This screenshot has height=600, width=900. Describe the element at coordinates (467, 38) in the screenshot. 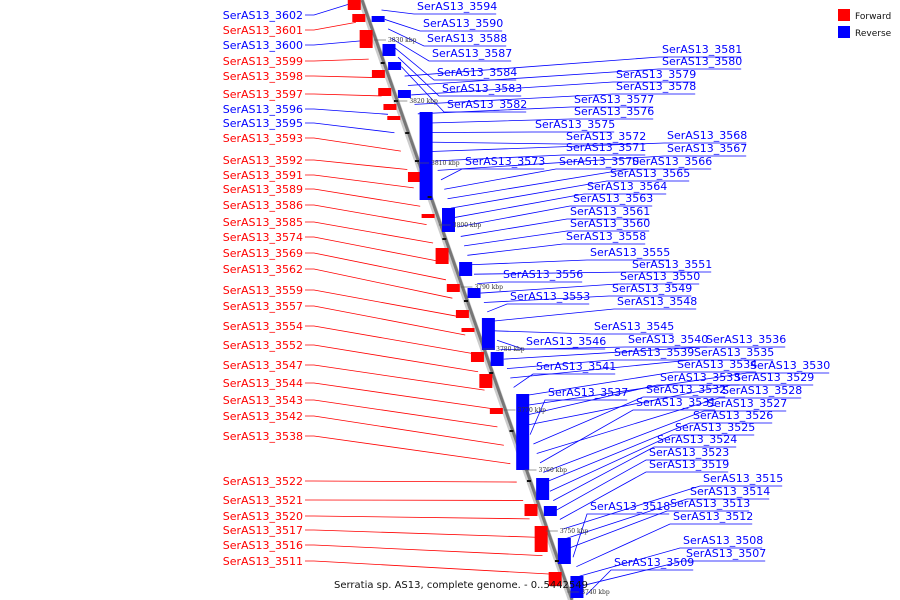

I see `gene-label-right: SerAS13_3588` at that location.